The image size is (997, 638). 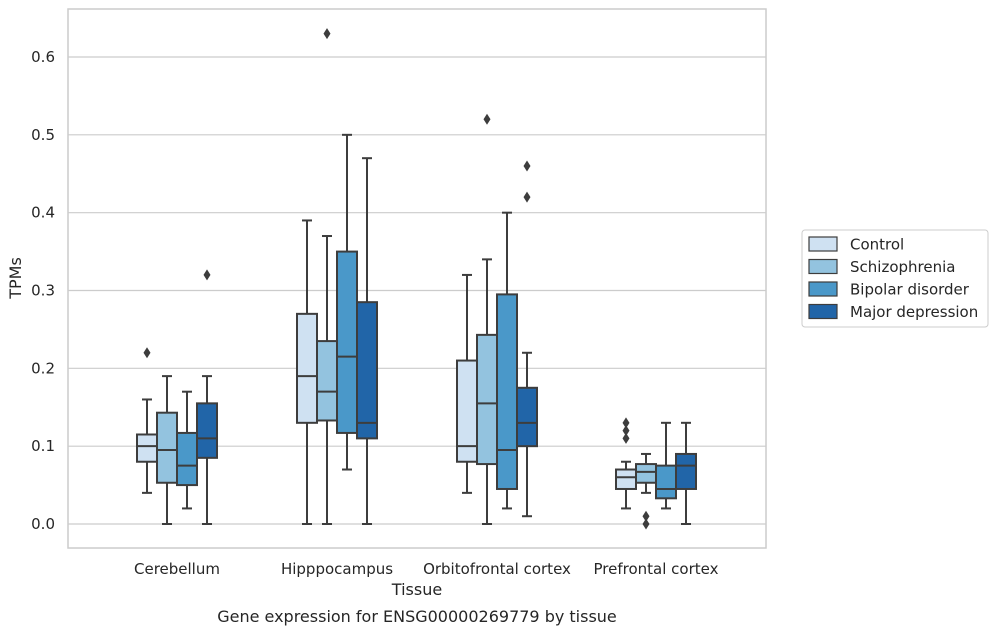 I want to click on y-tick-labels: 0.0 0.1 0.2 0.3 0.4 0.5 0.6, so click(x=43, y=290).